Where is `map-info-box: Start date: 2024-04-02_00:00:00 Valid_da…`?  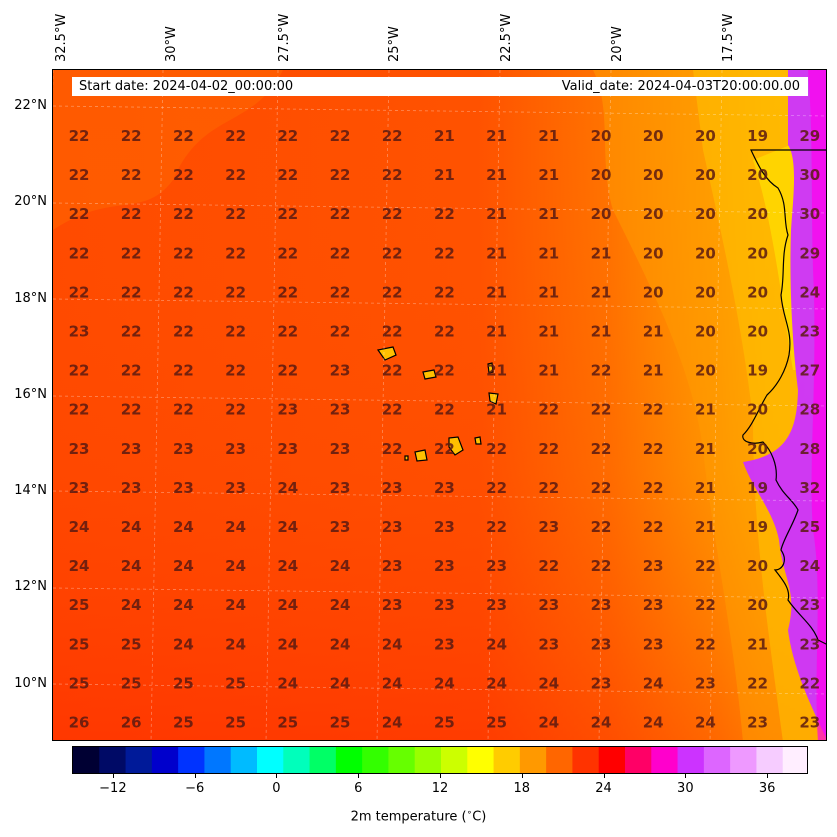
map-info-box: Start date: 2024-04-02_00:00:00 Valid_da… is located at coordinates (440, 86).